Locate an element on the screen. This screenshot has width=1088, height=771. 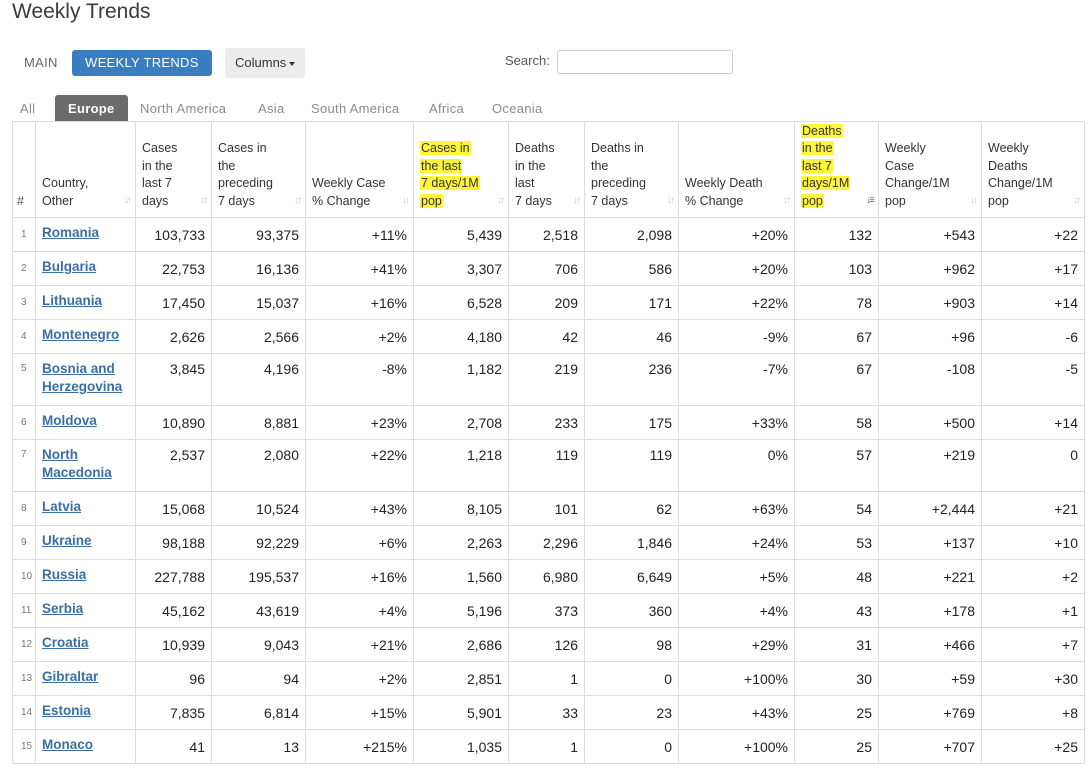
column-header: Deaths in the preceding 7 days ↓↑ is located at coordinates (631, 169).